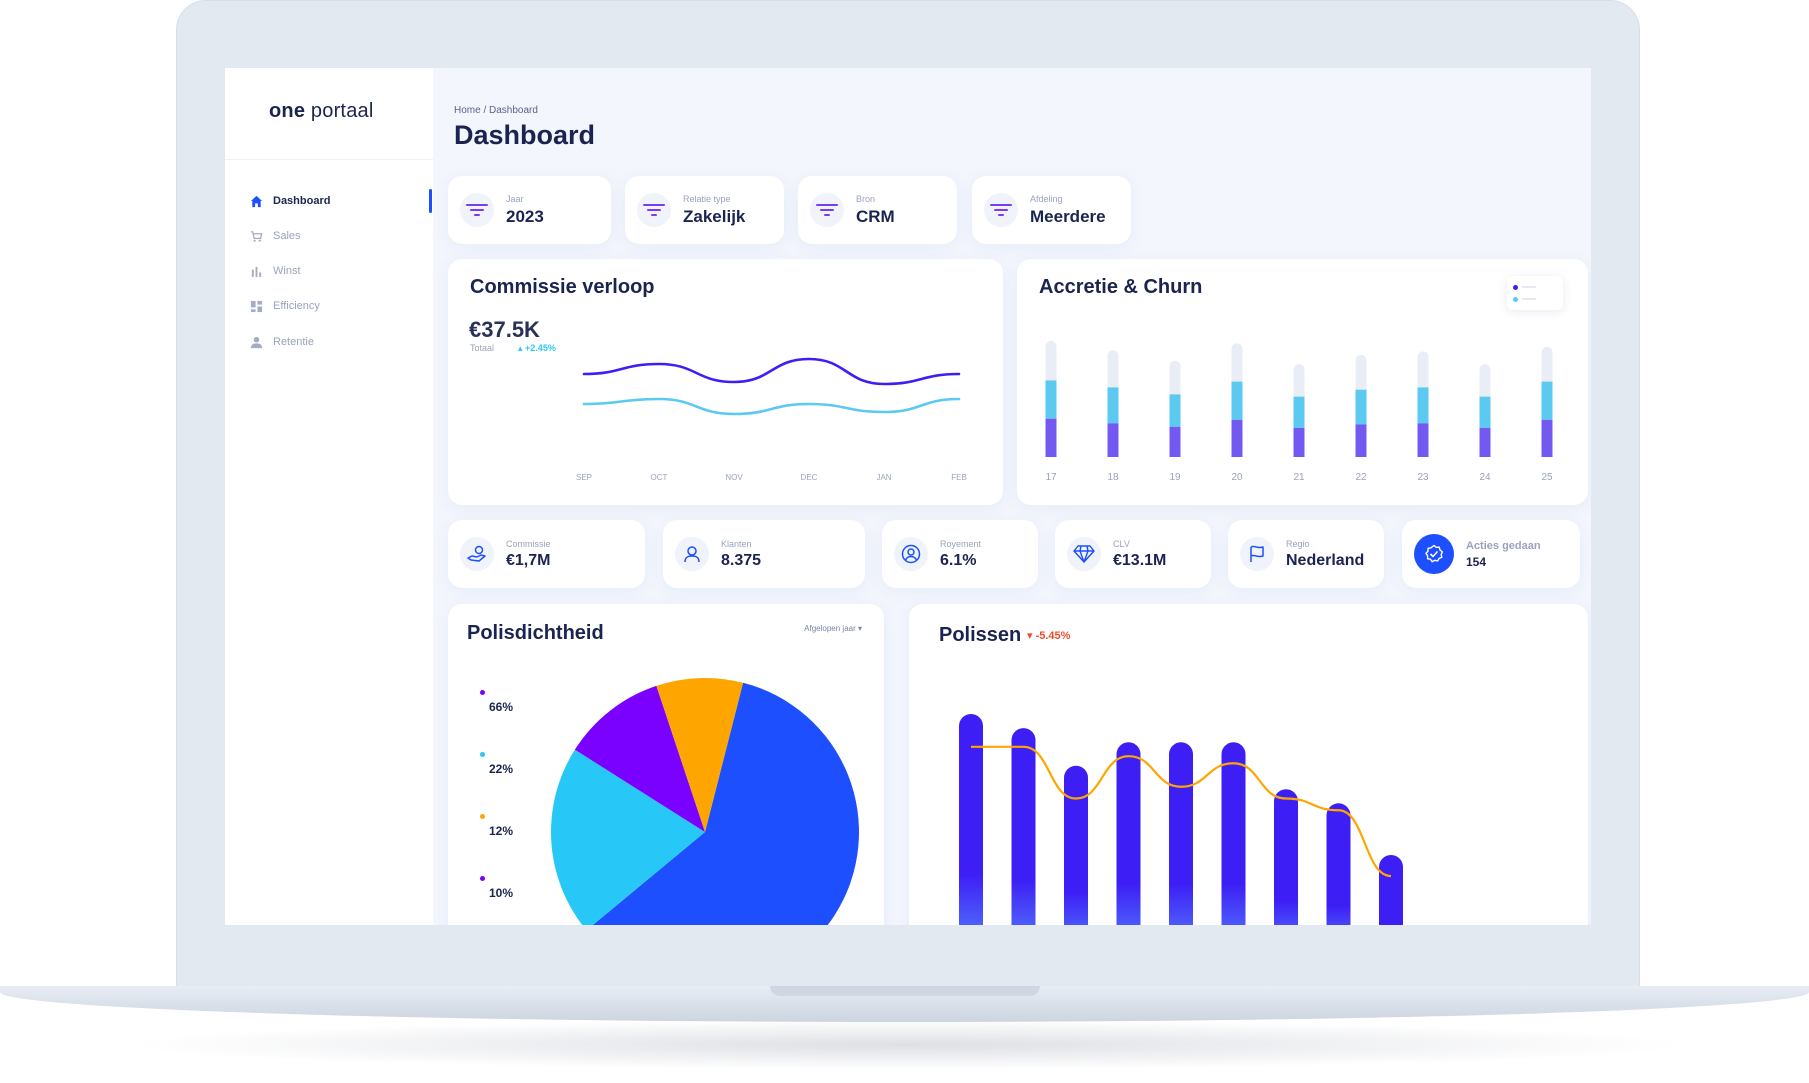  I want to click on filter-value: 2023, so click(525, 216).